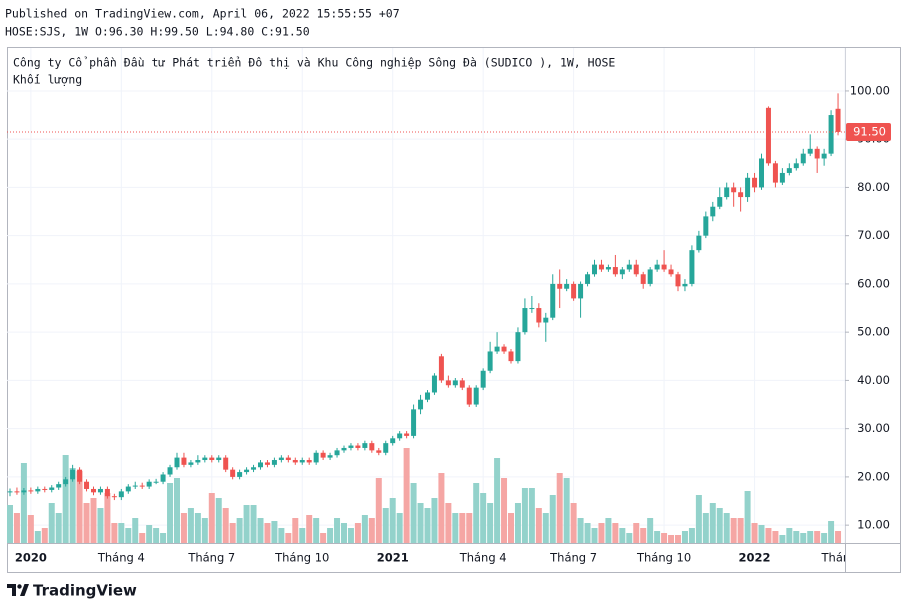  What do you see at coordinates (873, 428) in the screenshot?
I see `y-tick-label: 30.00` at bounding box center [873, 428].